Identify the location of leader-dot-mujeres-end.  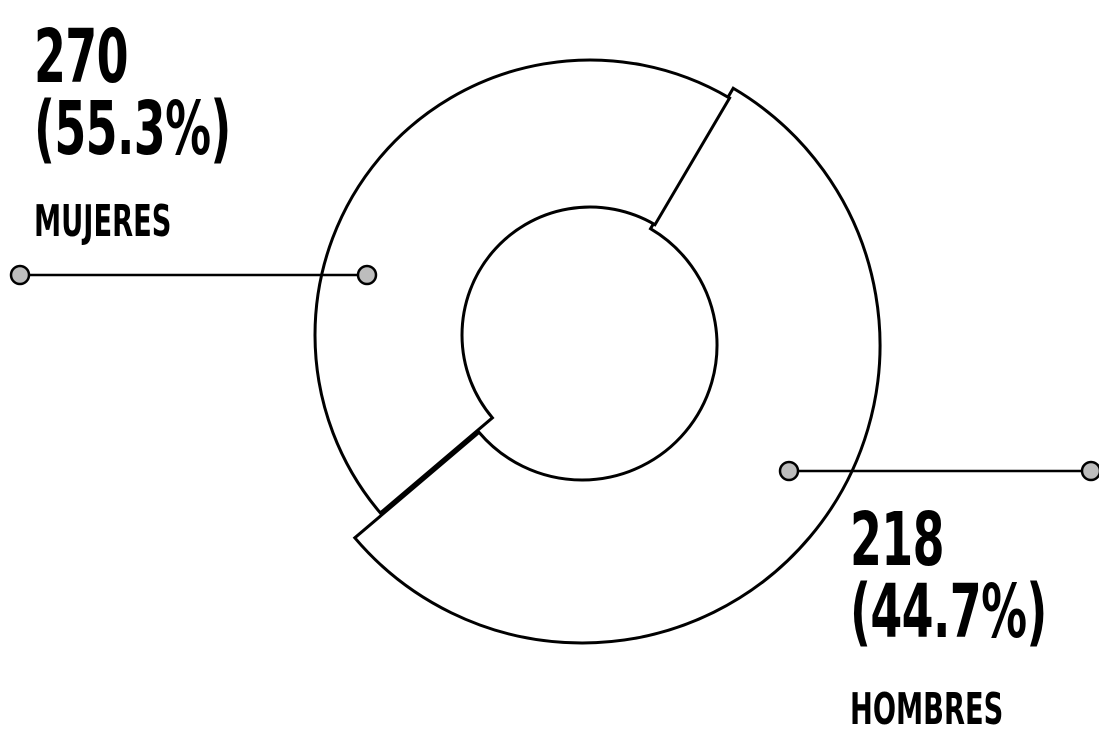
(367, 275).